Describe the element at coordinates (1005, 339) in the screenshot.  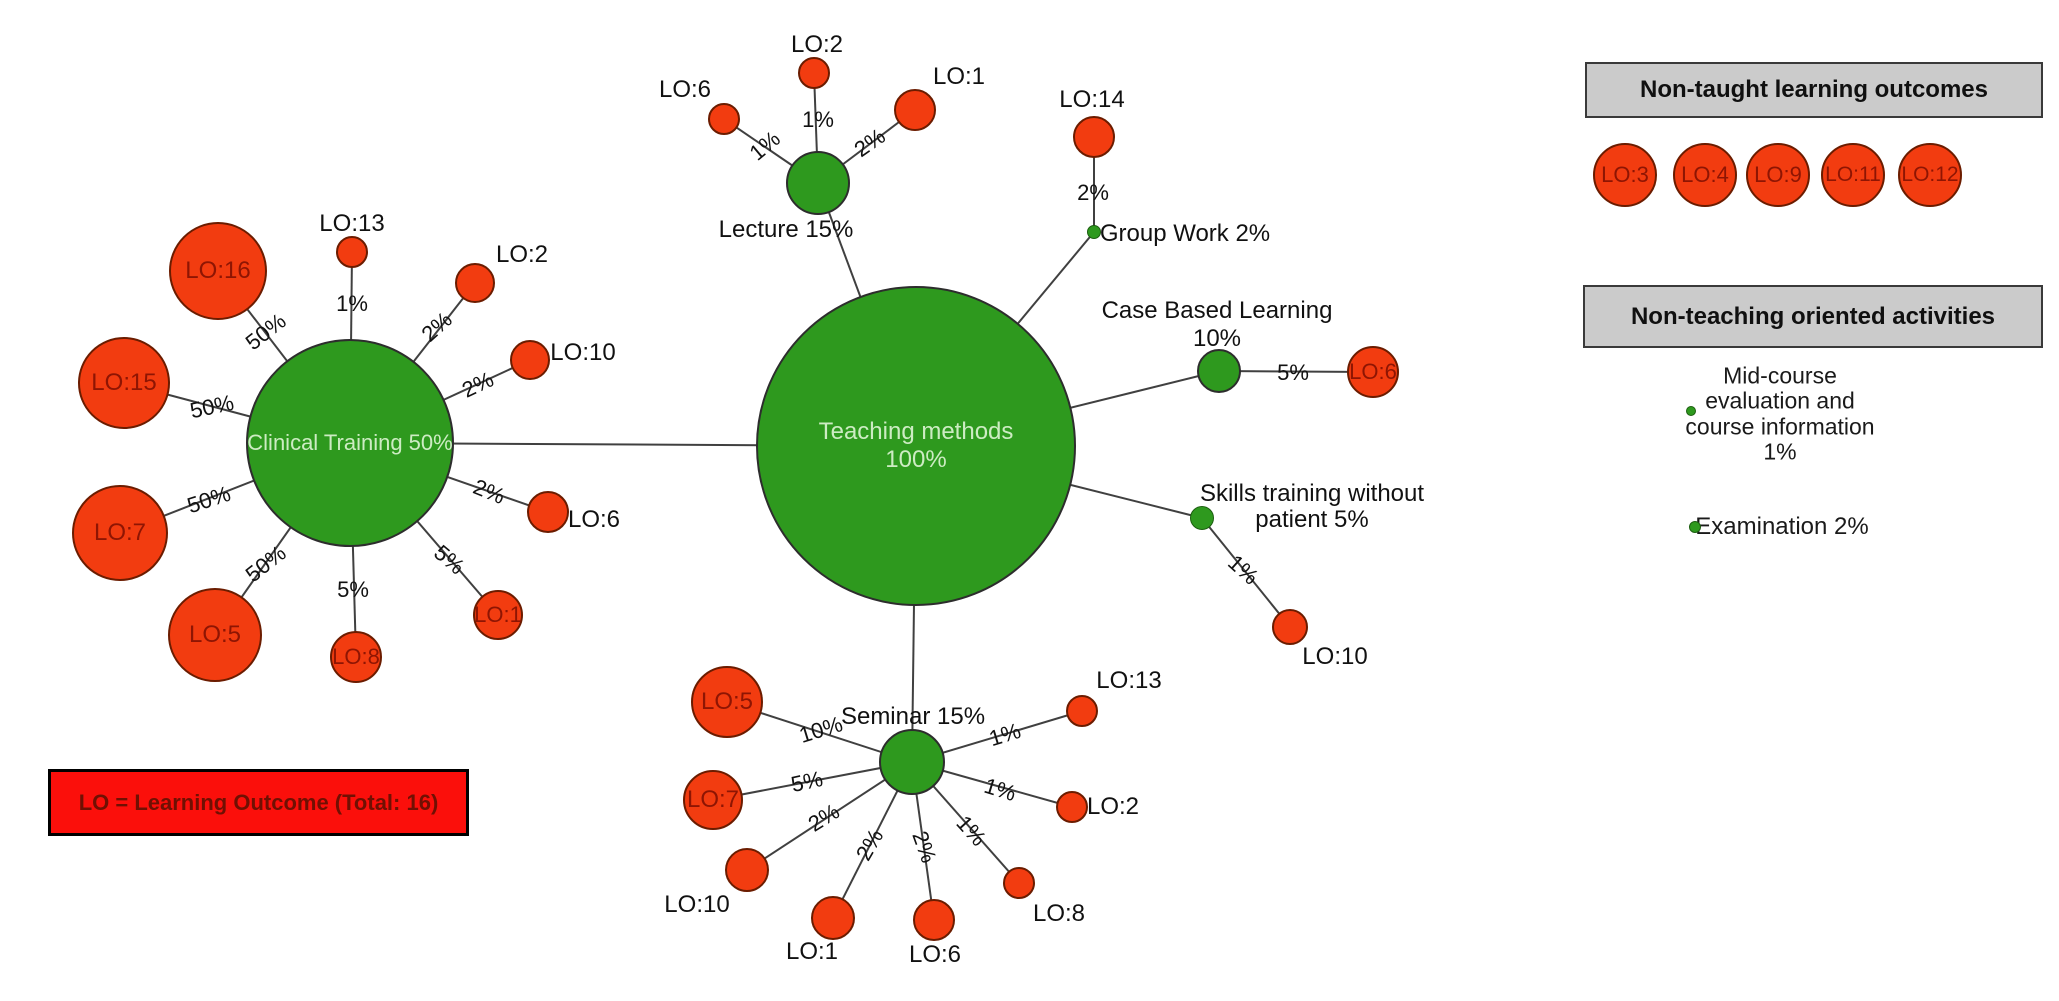
I see `edge-teaching-groupwork` at that location.